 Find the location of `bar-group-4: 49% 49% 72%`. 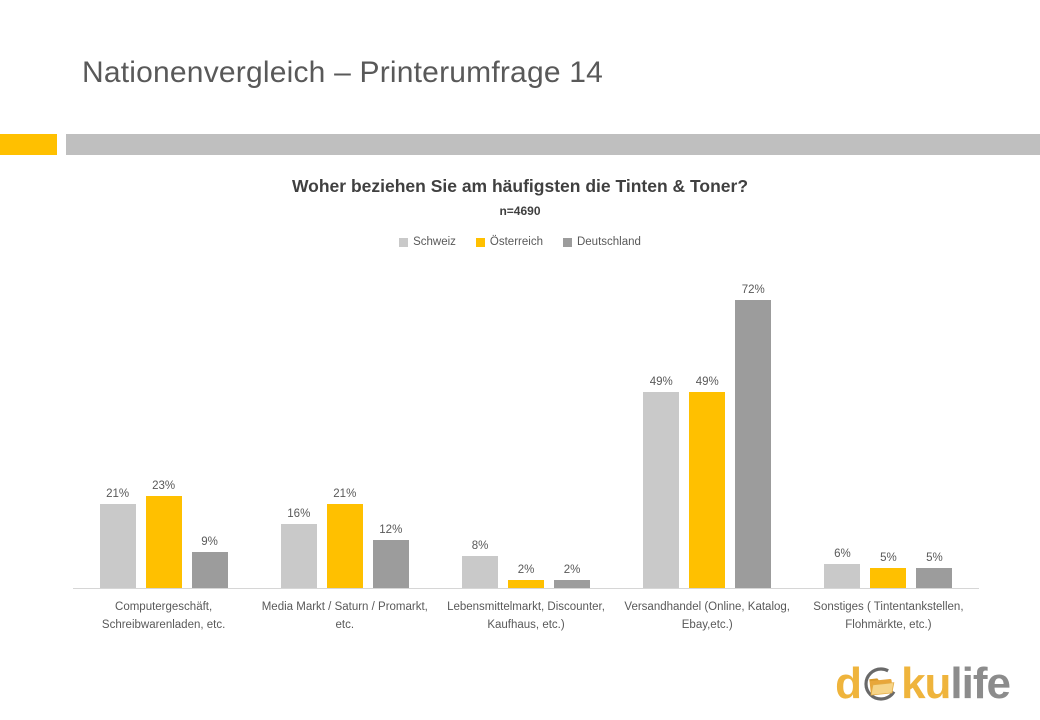

bar-group-4: 49% 49% 72% is located at coordinates (707, 436).